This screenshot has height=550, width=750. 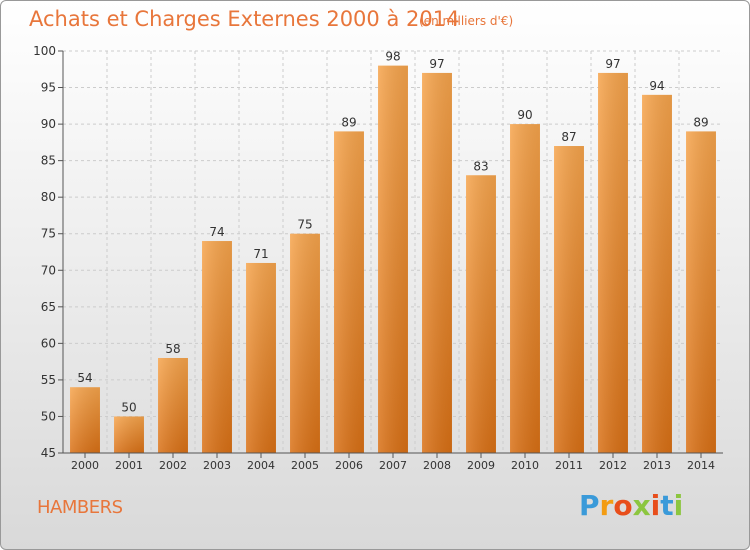 I want to click on x-tick-label: 2000, so click(x=85, y=465).